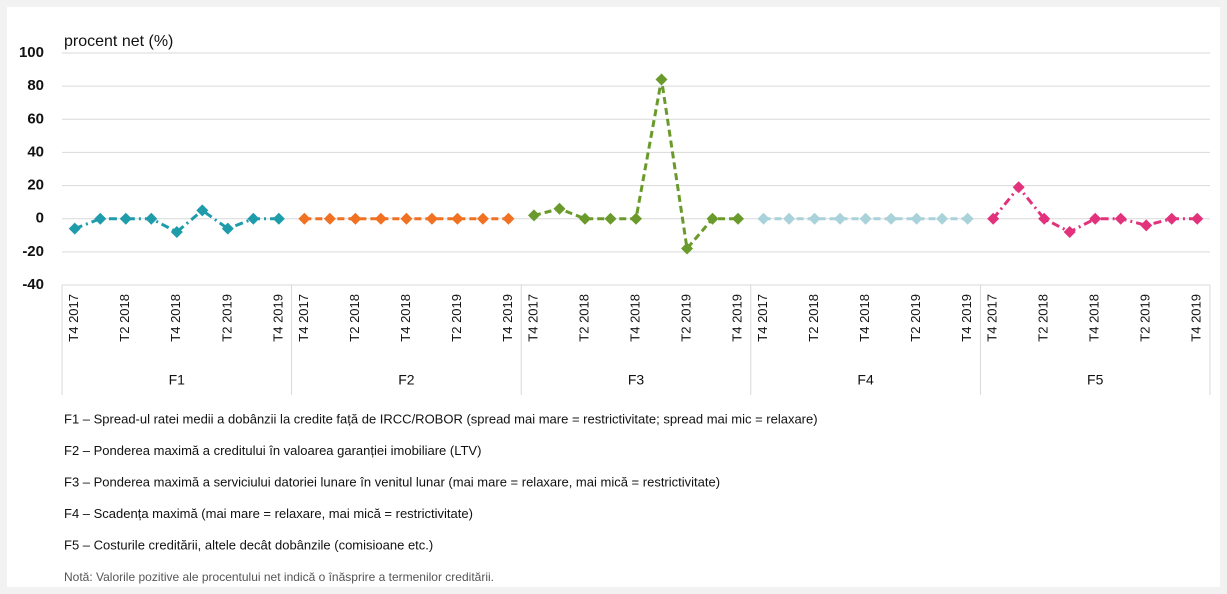  I want to click on y-tick-label: -40, so click(33, 284).